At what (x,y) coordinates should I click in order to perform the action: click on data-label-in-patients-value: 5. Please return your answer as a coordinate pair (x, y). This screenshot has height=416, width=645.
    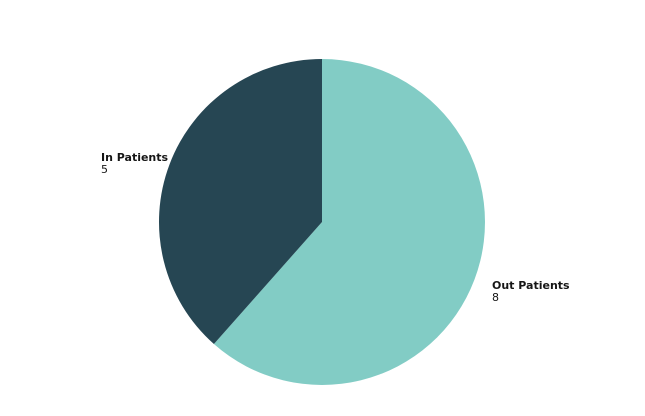
    Looking at the image, I should click on (104, 169).